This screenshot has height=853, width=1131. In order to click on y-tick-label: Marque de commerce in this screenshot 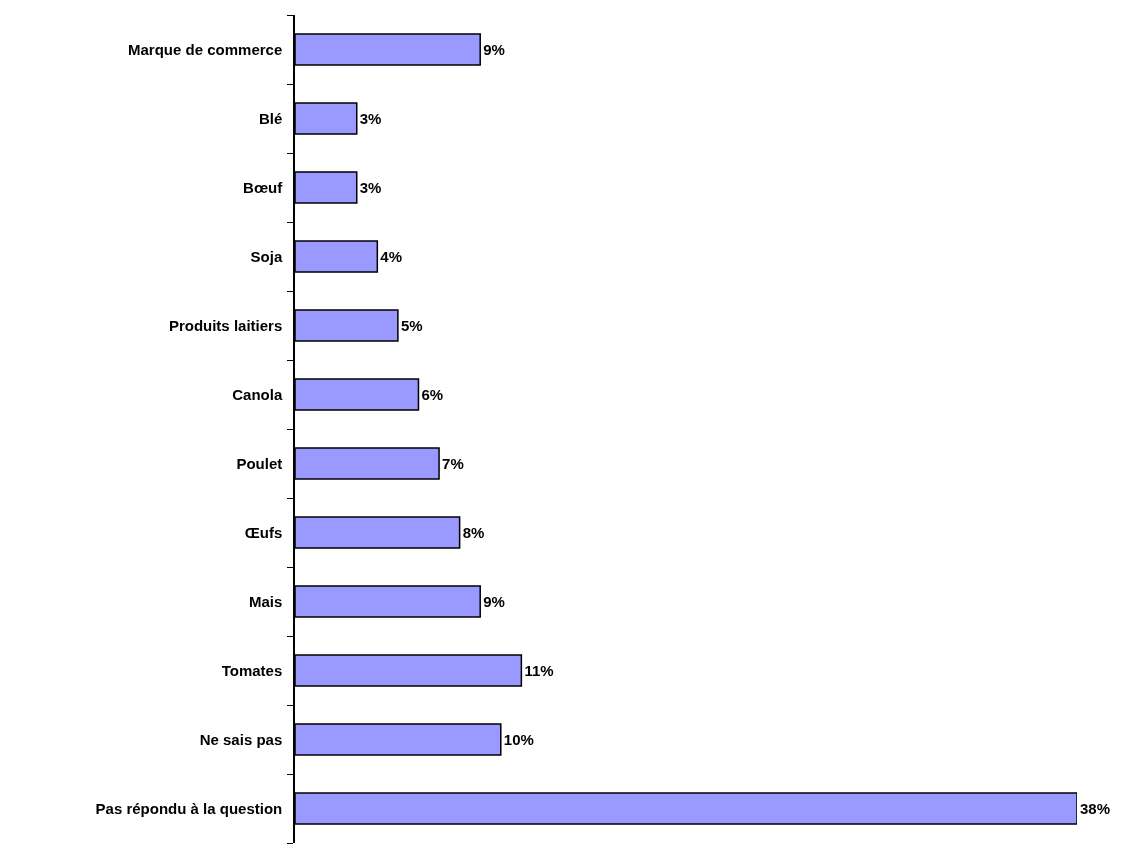, I will do `click(205, 49)`.